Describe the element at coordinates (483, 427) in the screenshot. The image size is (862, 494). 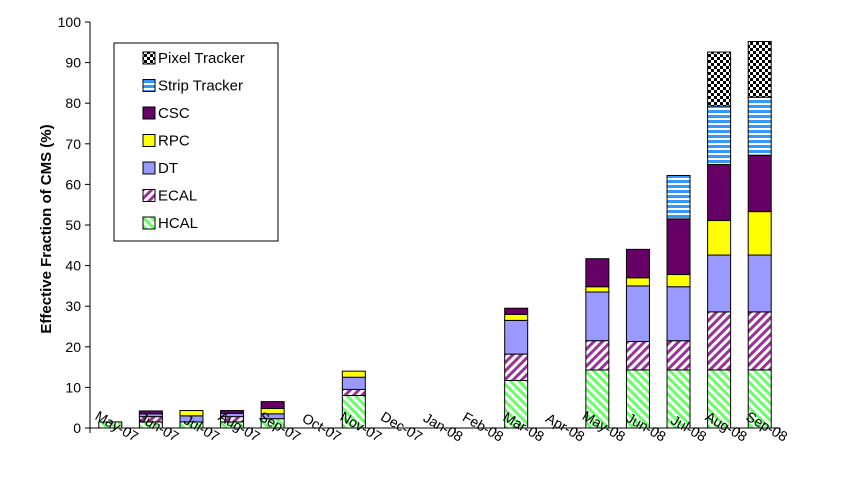
I see `x-tick-label: Feb-08` at that location.